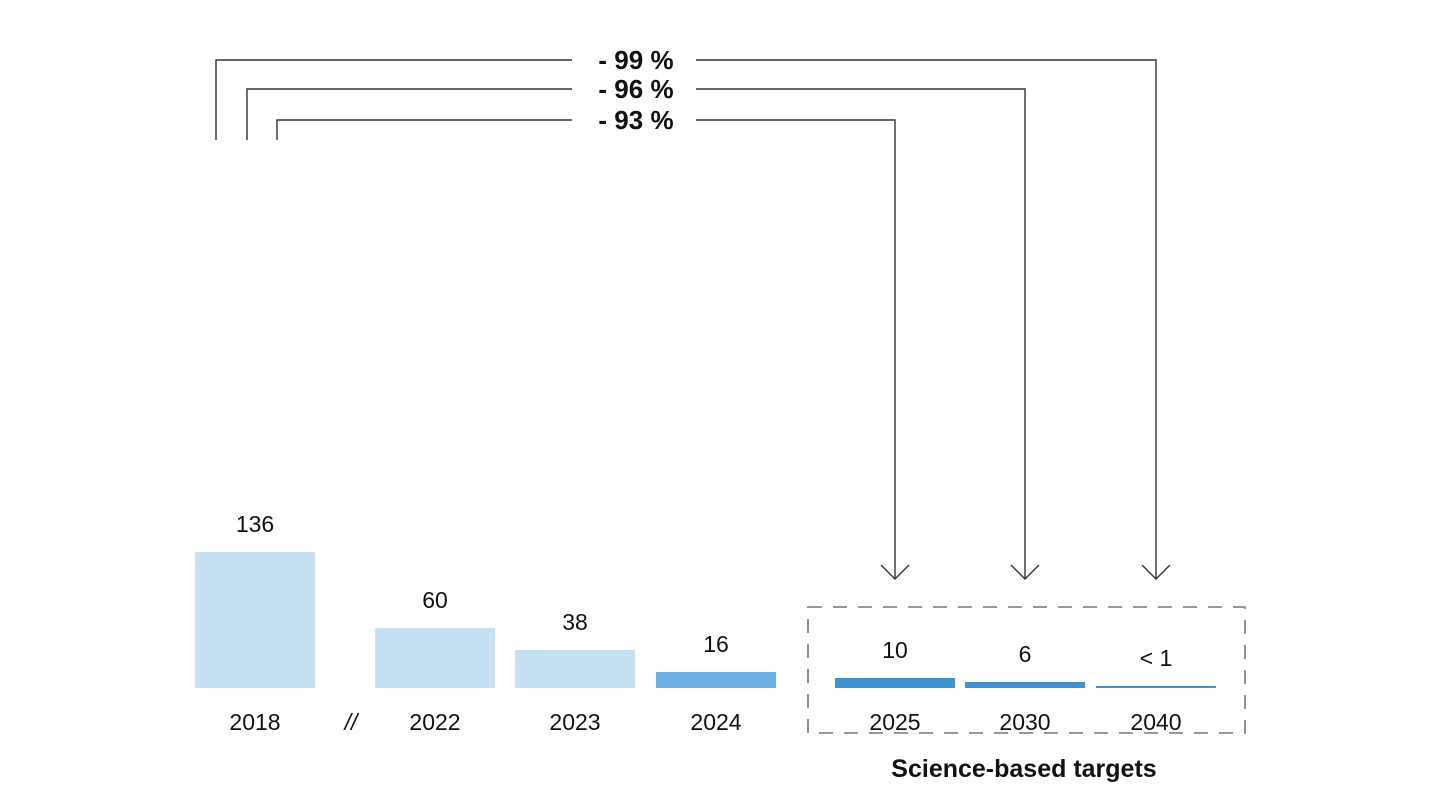 The height and width of the screenshot is (810, 1440). Describe the element at coordinates (1026, 670) in the screenshot. I see `science-based-targets-box` at that location.